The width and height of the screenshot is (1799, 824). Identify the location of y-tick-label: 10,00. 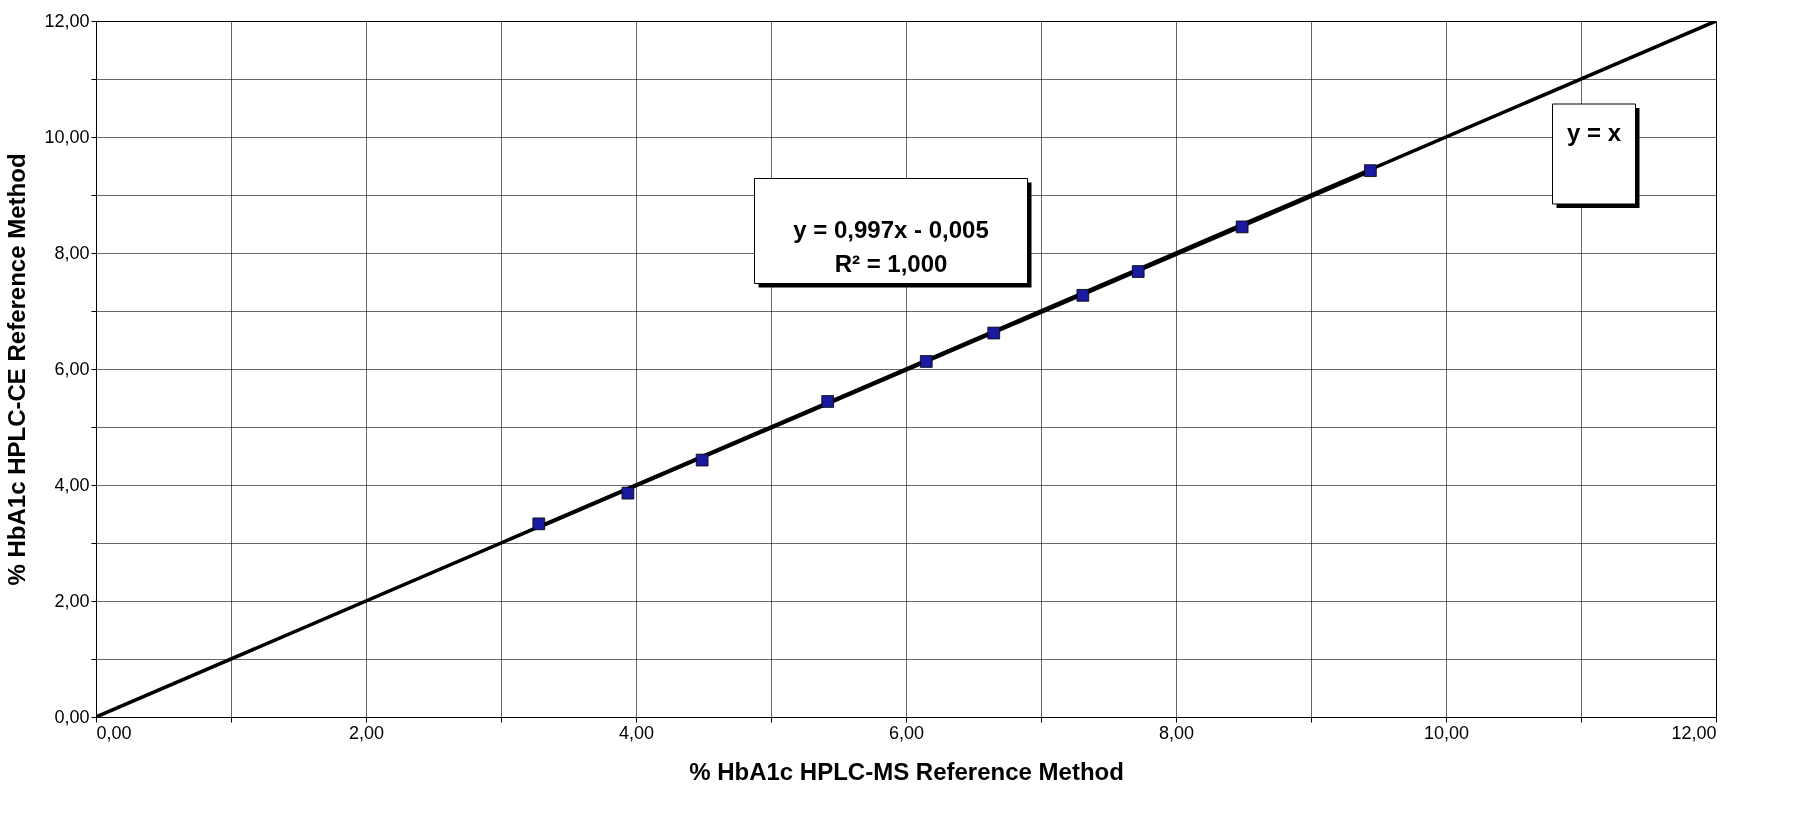
(67, 136).